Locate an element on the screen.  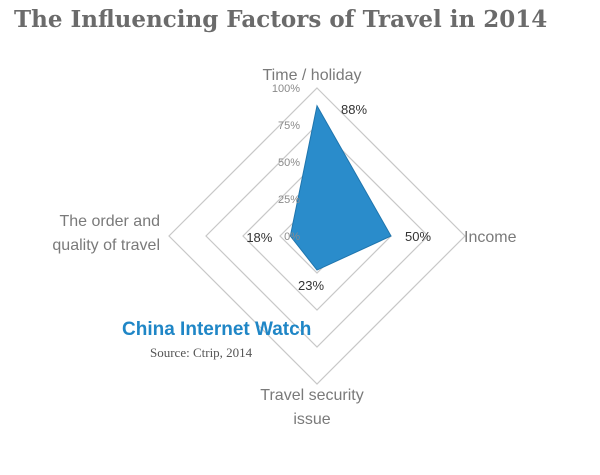
axis-label-time-holiday: Time / holiday is located at coordinates (312, 75).